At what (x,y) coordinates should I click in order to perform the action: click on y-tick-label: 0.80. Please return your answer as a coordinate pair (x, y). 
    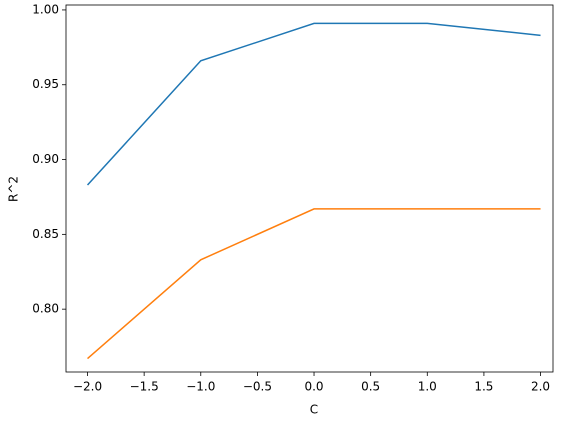
    Looking at the image, I should click on (45, 309).